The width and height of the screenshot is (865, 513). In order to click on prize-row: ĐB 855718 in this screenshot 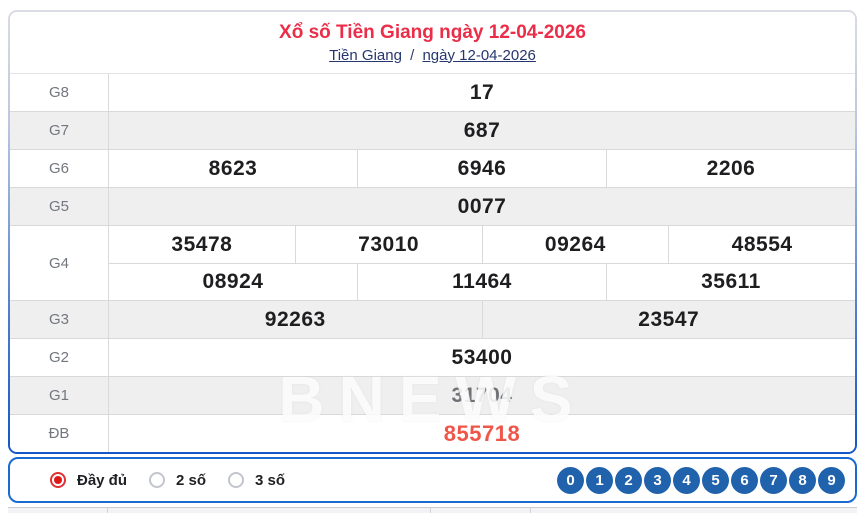, I will do `click(432, 433)`.